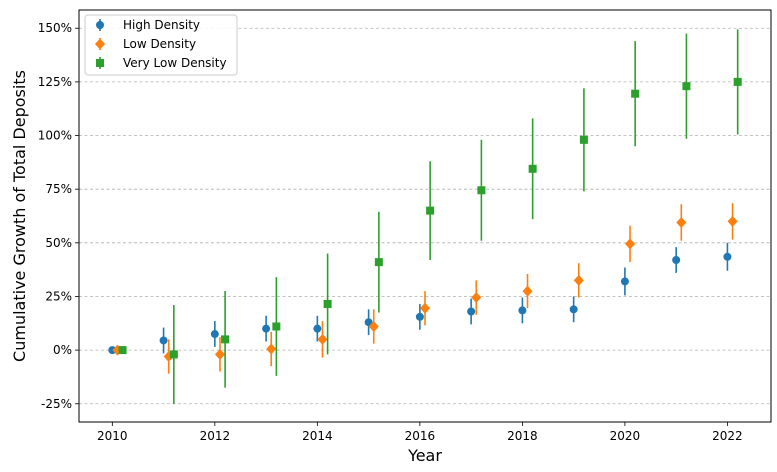 The image size is (777, 472). Describe the element at coordinates (58, 243) in the screenshot. I see `y-tick-label: 50%` at that location.